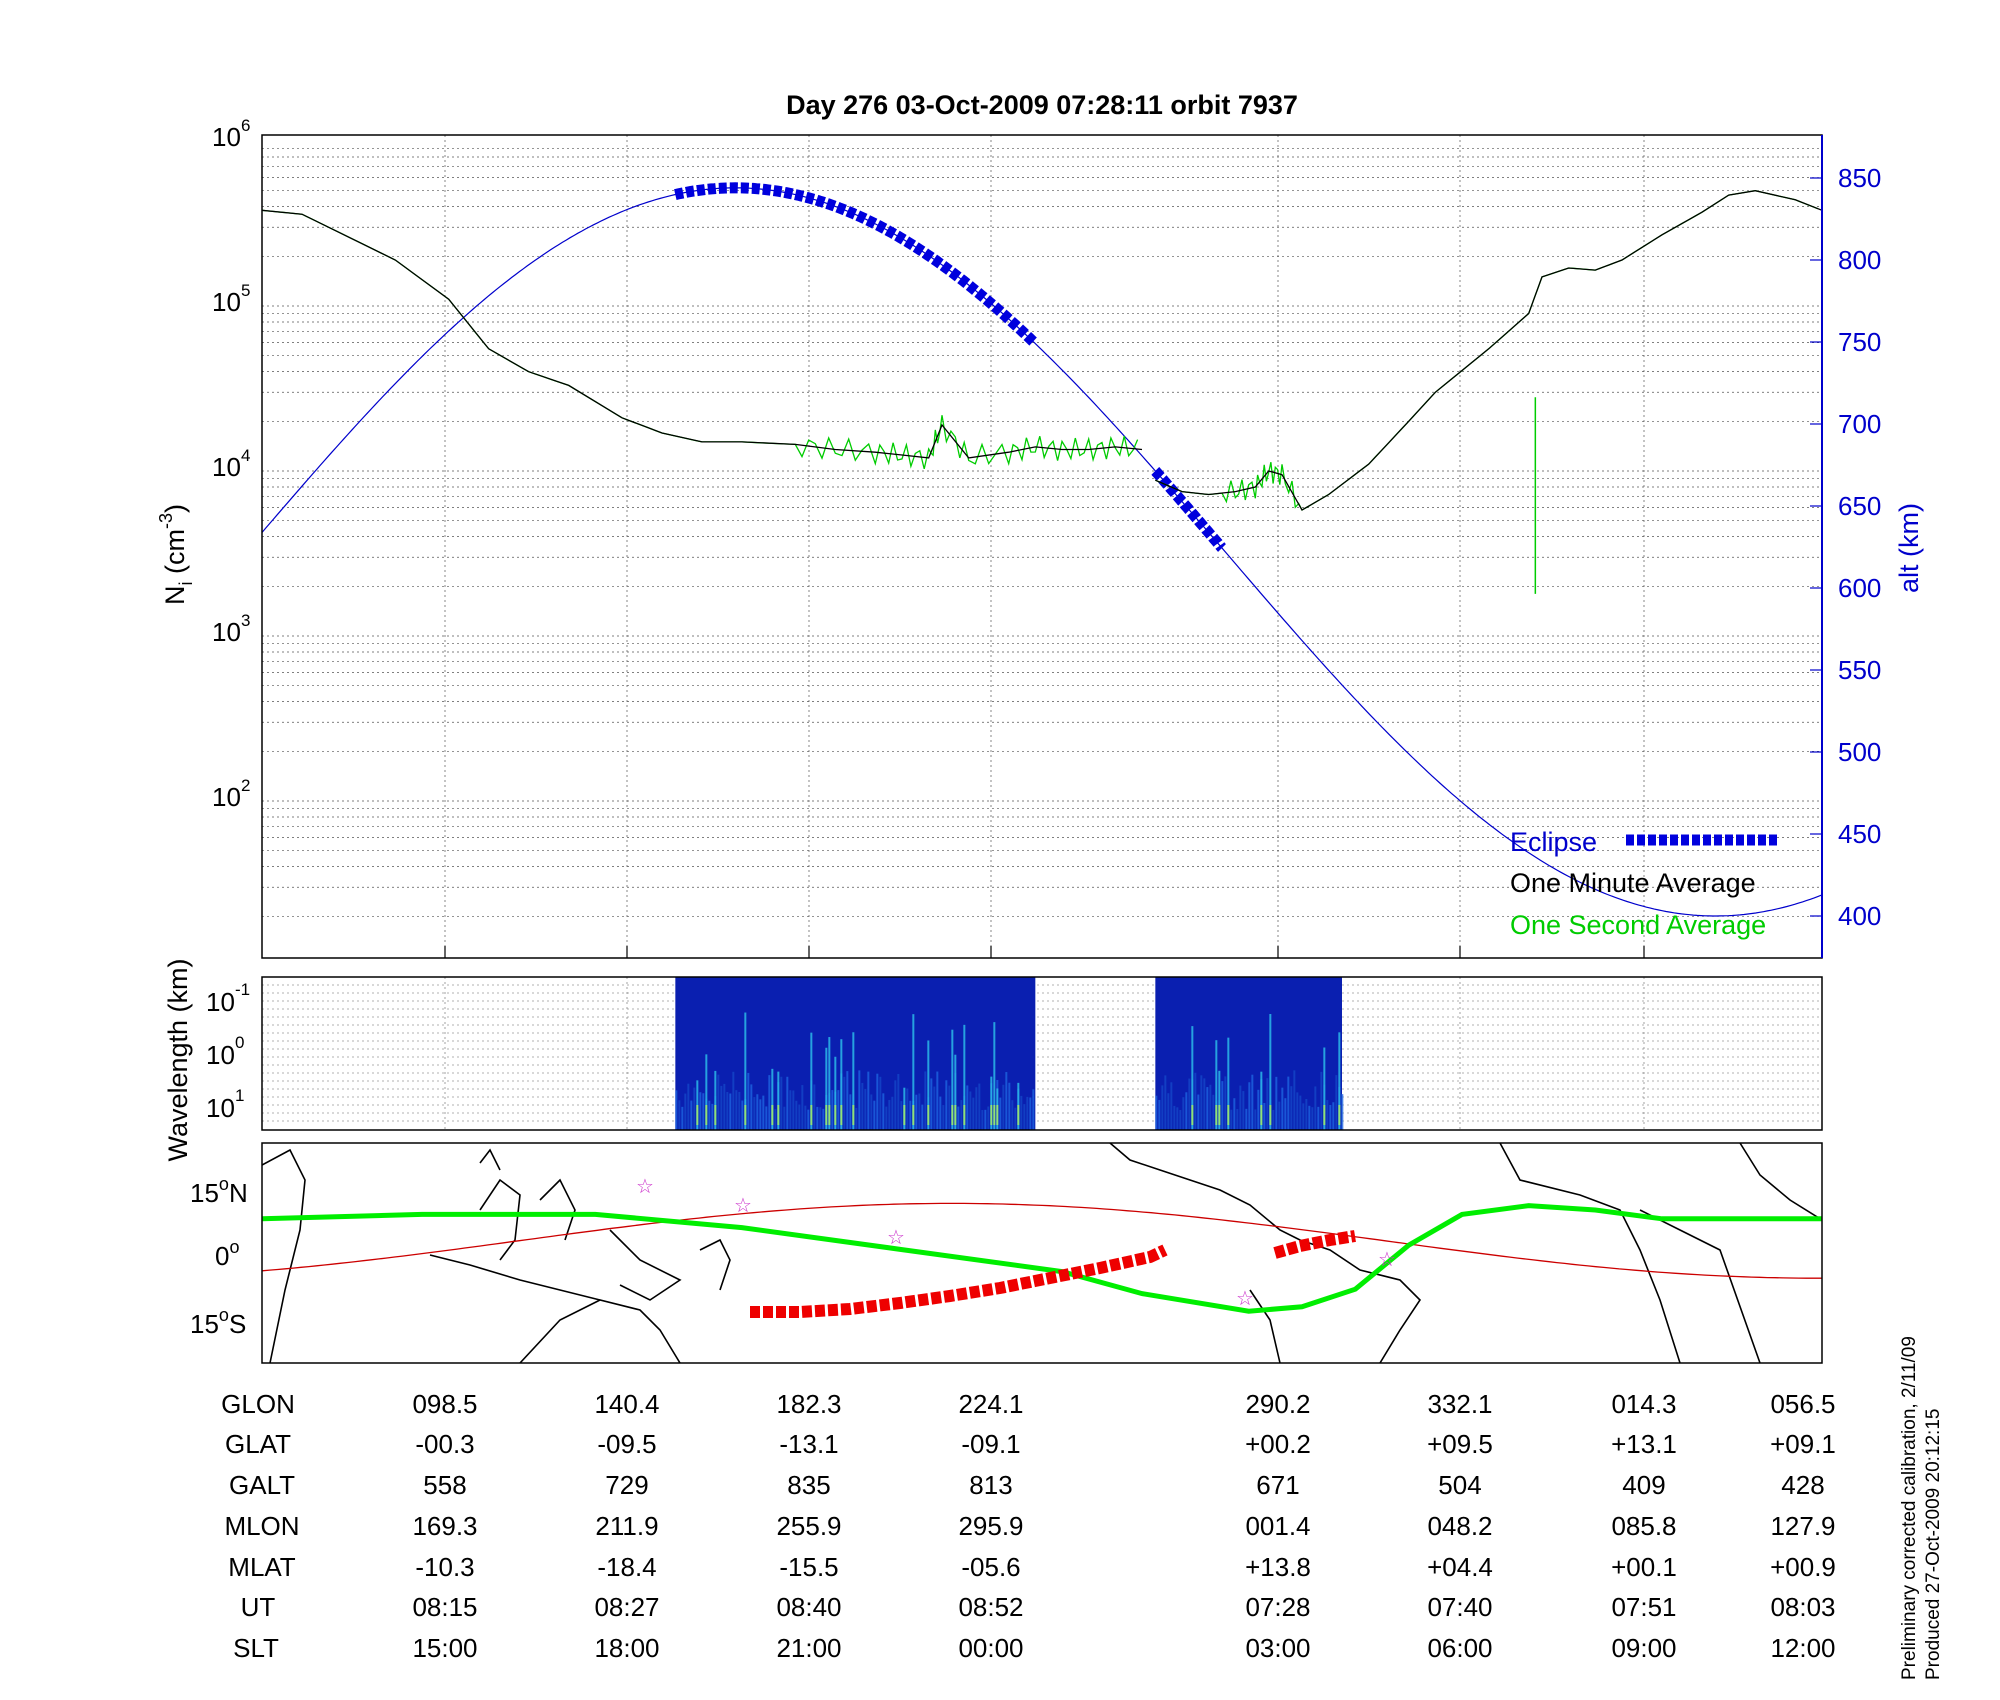  What do you see at coordinates (1459, 1485) in the screenshot?
I see `table-cell: 504` at bounding box center [1459, 1485].